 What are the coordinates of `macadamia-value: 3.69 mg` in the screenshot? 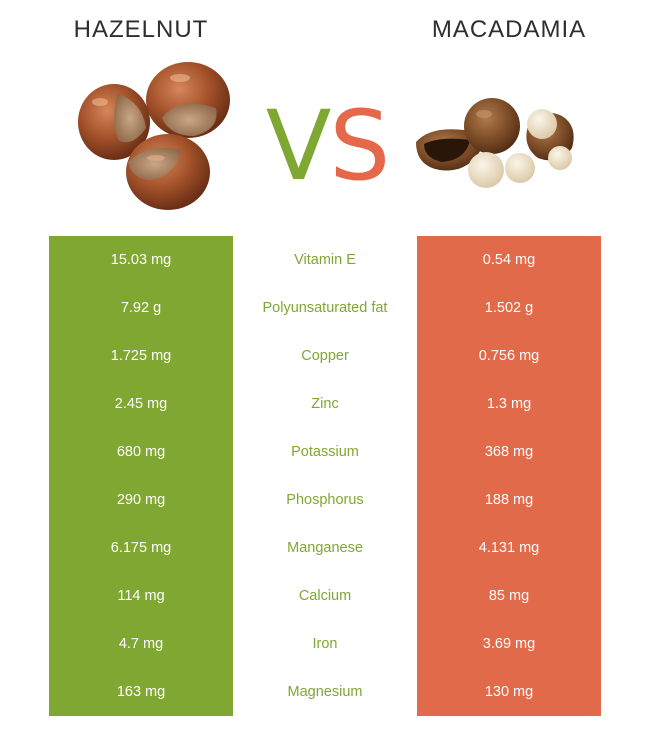 It's located at (509, 644).